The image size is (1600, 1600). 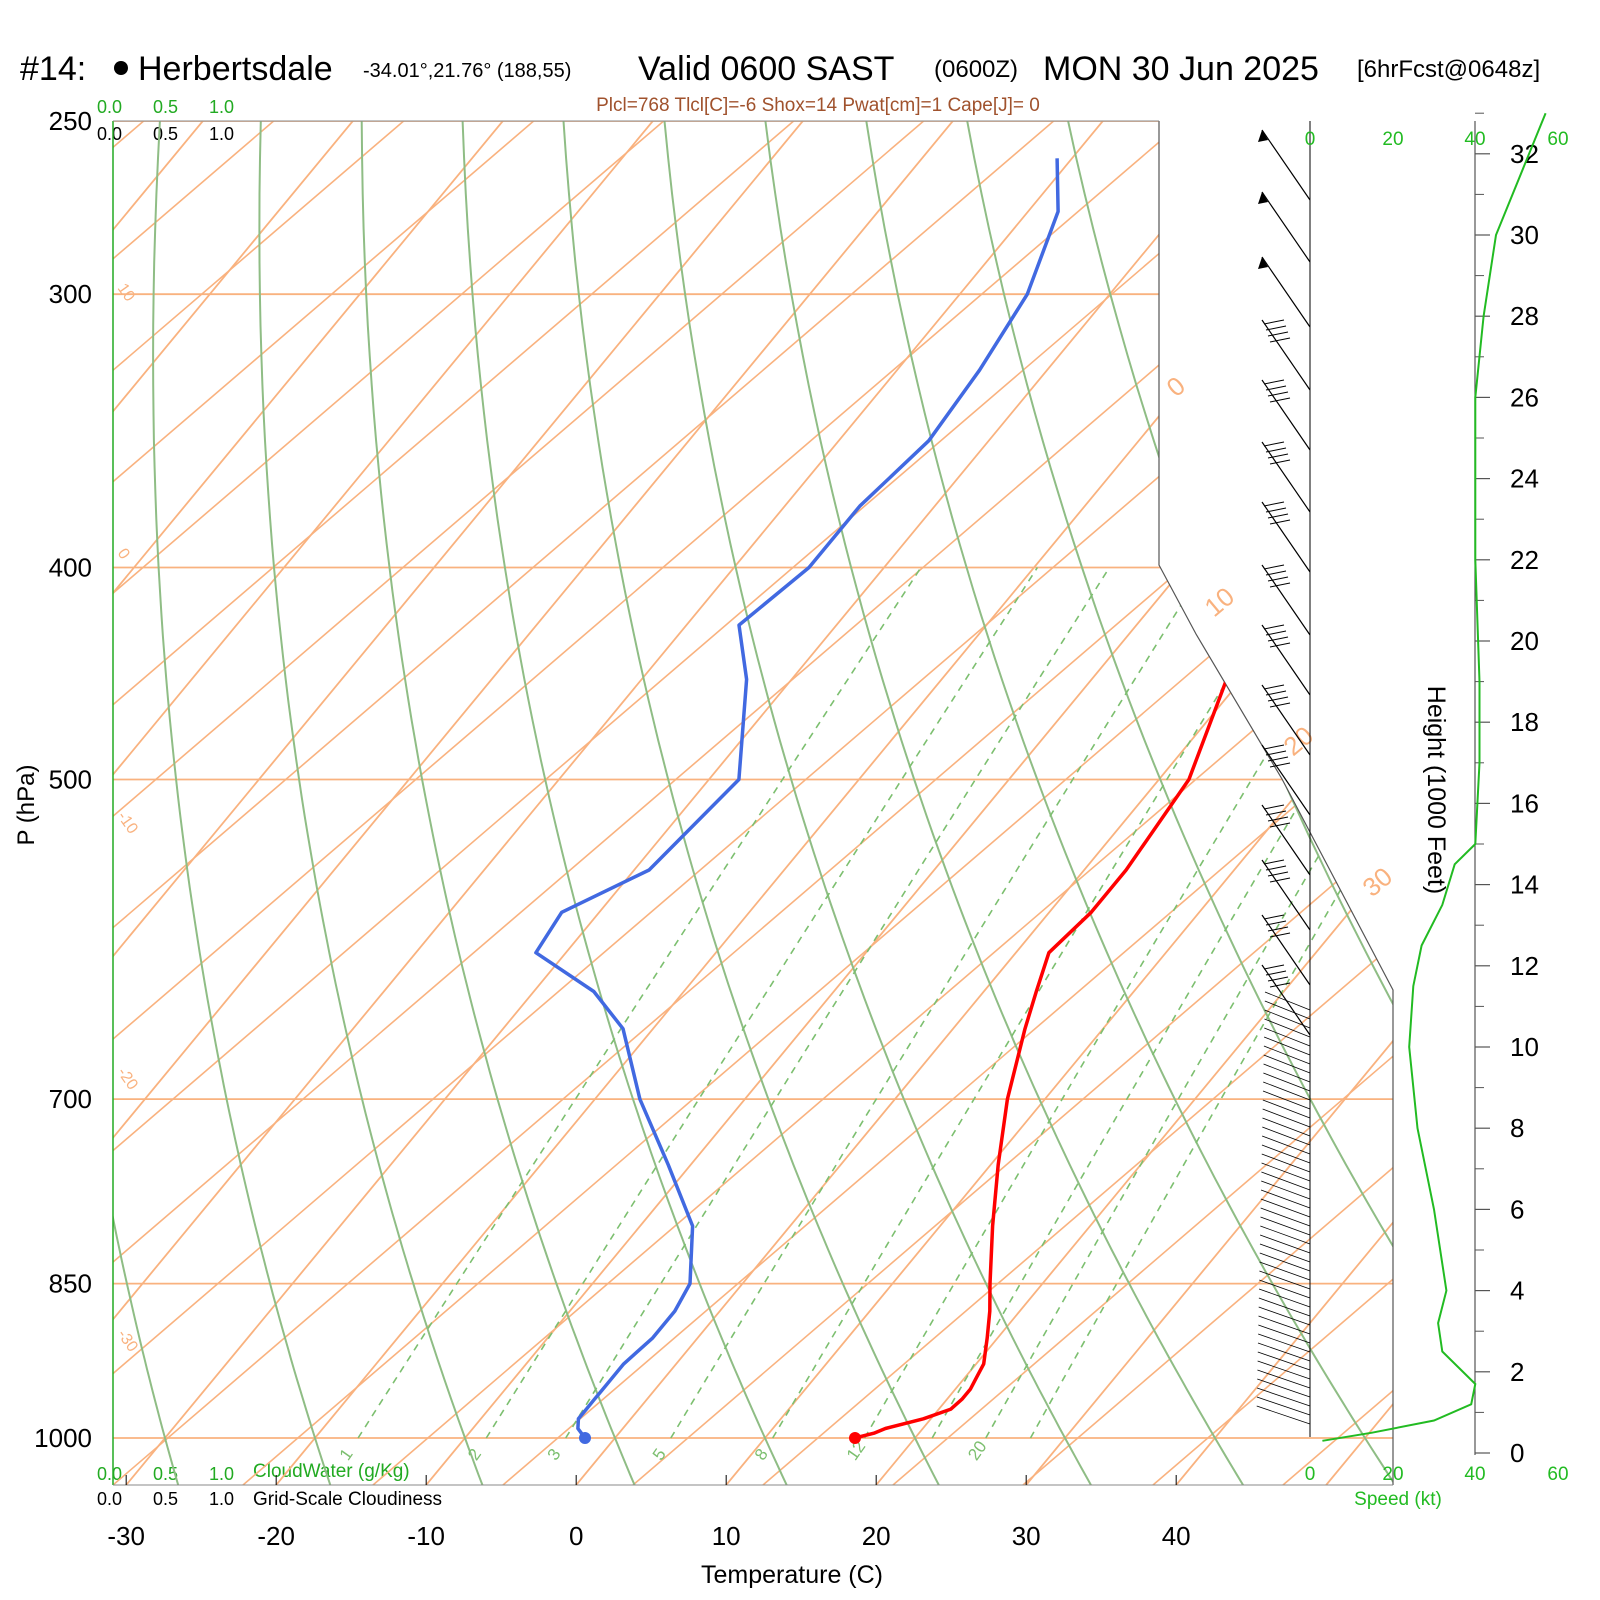 What do you see at coordinates (126, 293) in the screenshot?
I see `isotherm-label-left: 10` at bounding box center [126, 293].